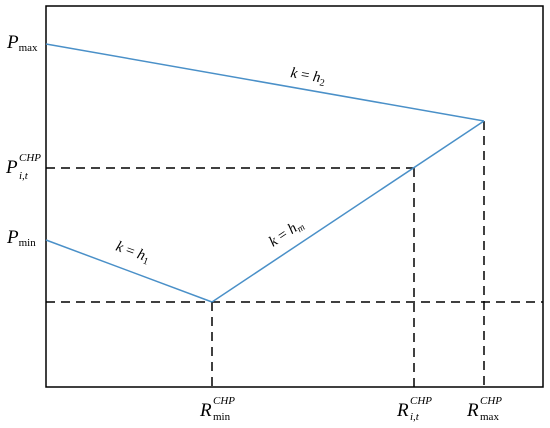 The width and height of the screenshot is (550, 428). What do you see at coordinates (23, 167) in the screenshot?
I see `label-p-it: P CHP i,t` at bounding box center [23, 167].